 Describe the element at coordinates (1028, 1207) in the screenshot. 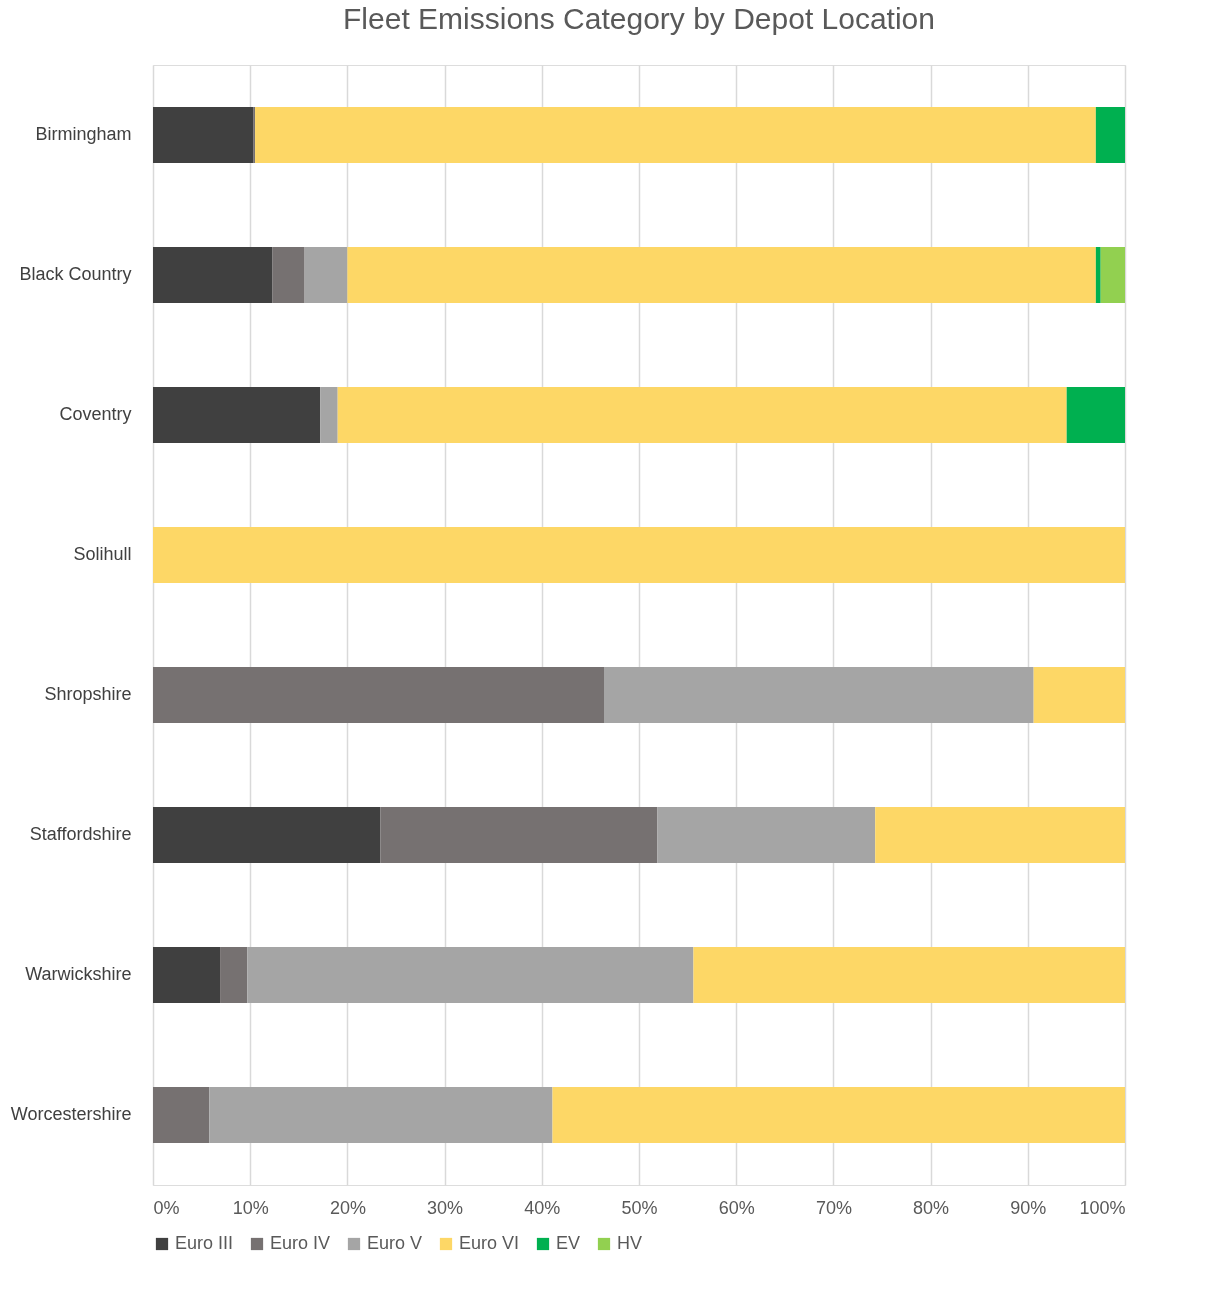

I see `x-tick-label: 90%` at that location.